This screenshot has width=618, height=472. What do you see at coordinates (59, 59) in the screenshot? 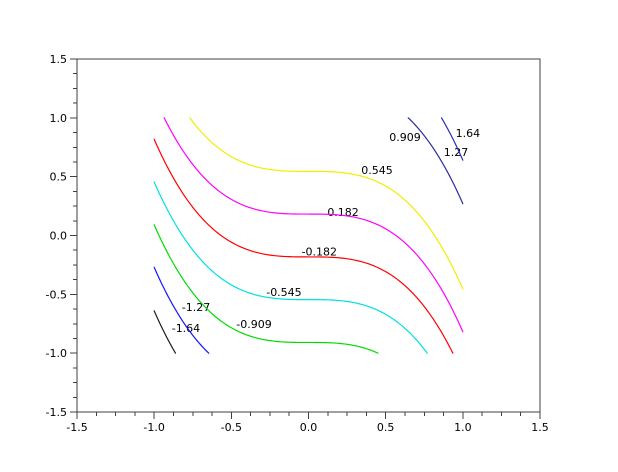
I see `y-tick-label: 1.5` at bounding box center [59, 59].